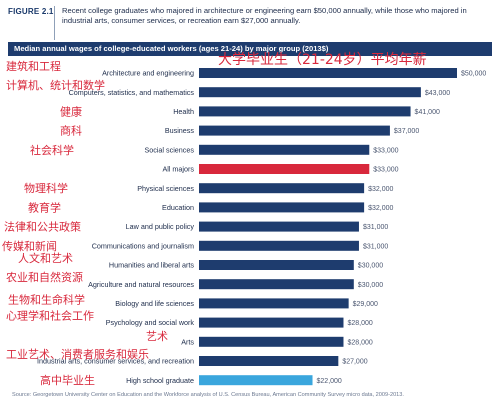  I want to click on chinese-annotation: 商科, so click(71, 131).